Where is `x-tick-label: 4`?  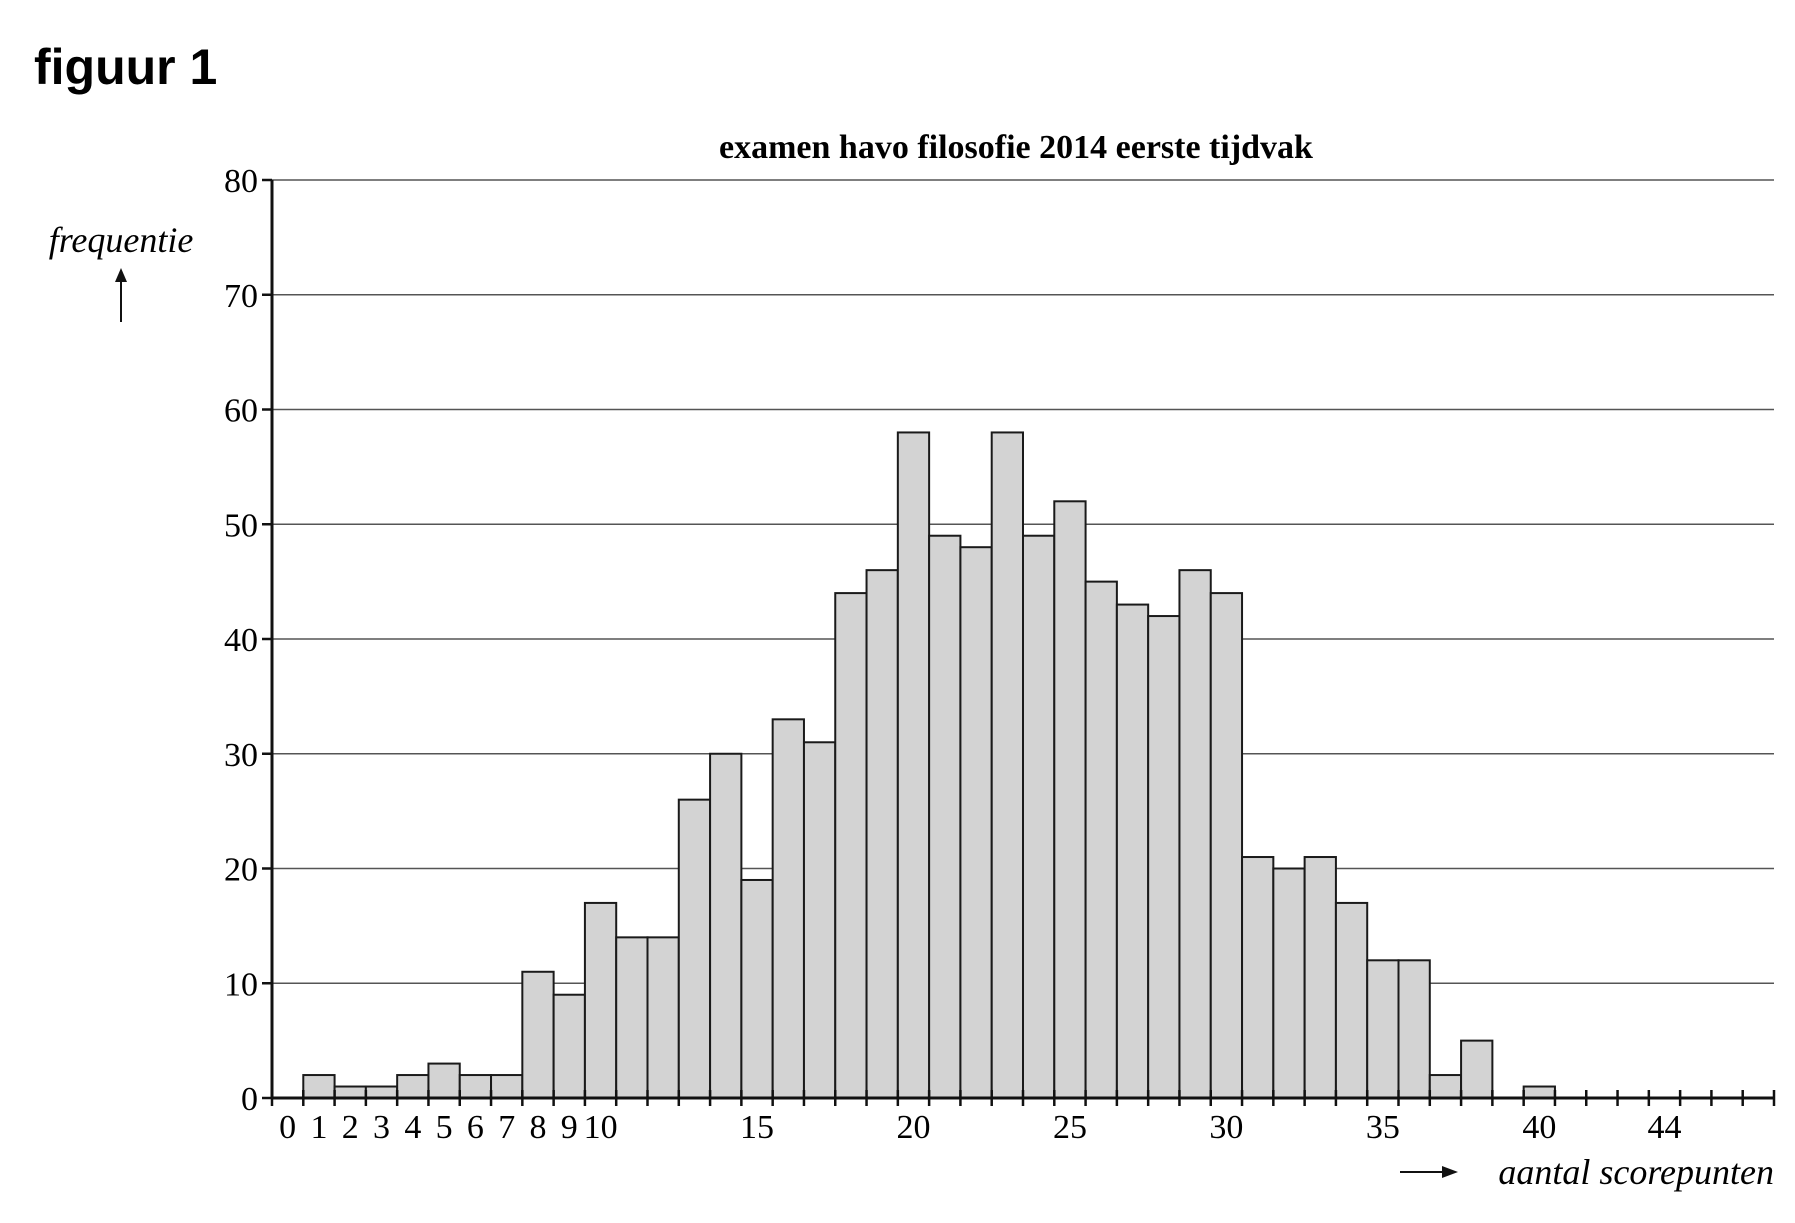 x-tick-label: 4 is located at coordinates (412, 1127).